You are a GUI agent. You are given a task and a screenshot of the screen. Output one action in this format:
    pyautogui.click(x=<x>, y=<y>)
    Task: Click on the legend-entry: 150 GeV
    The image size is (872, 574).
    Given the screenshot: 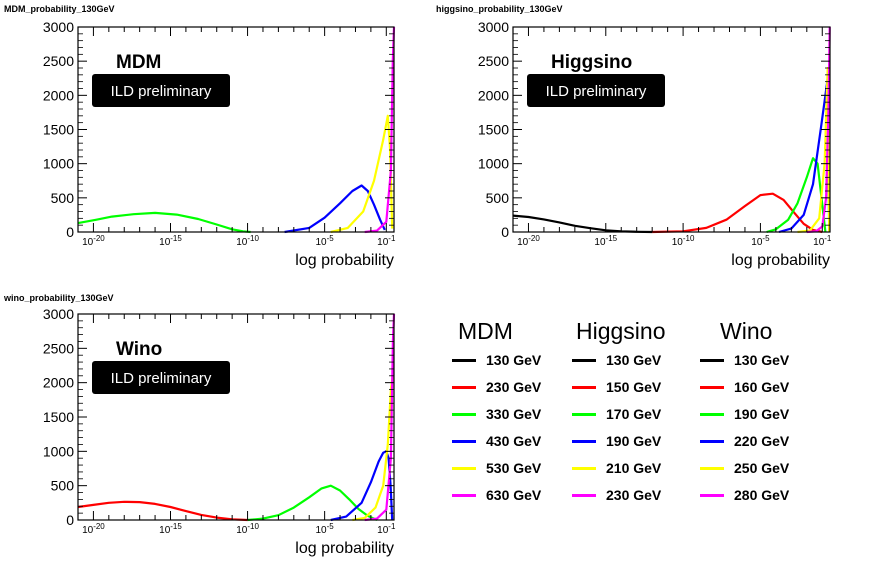 What is the action you would take?
    pyautogui.click(x=616, y=387)
    